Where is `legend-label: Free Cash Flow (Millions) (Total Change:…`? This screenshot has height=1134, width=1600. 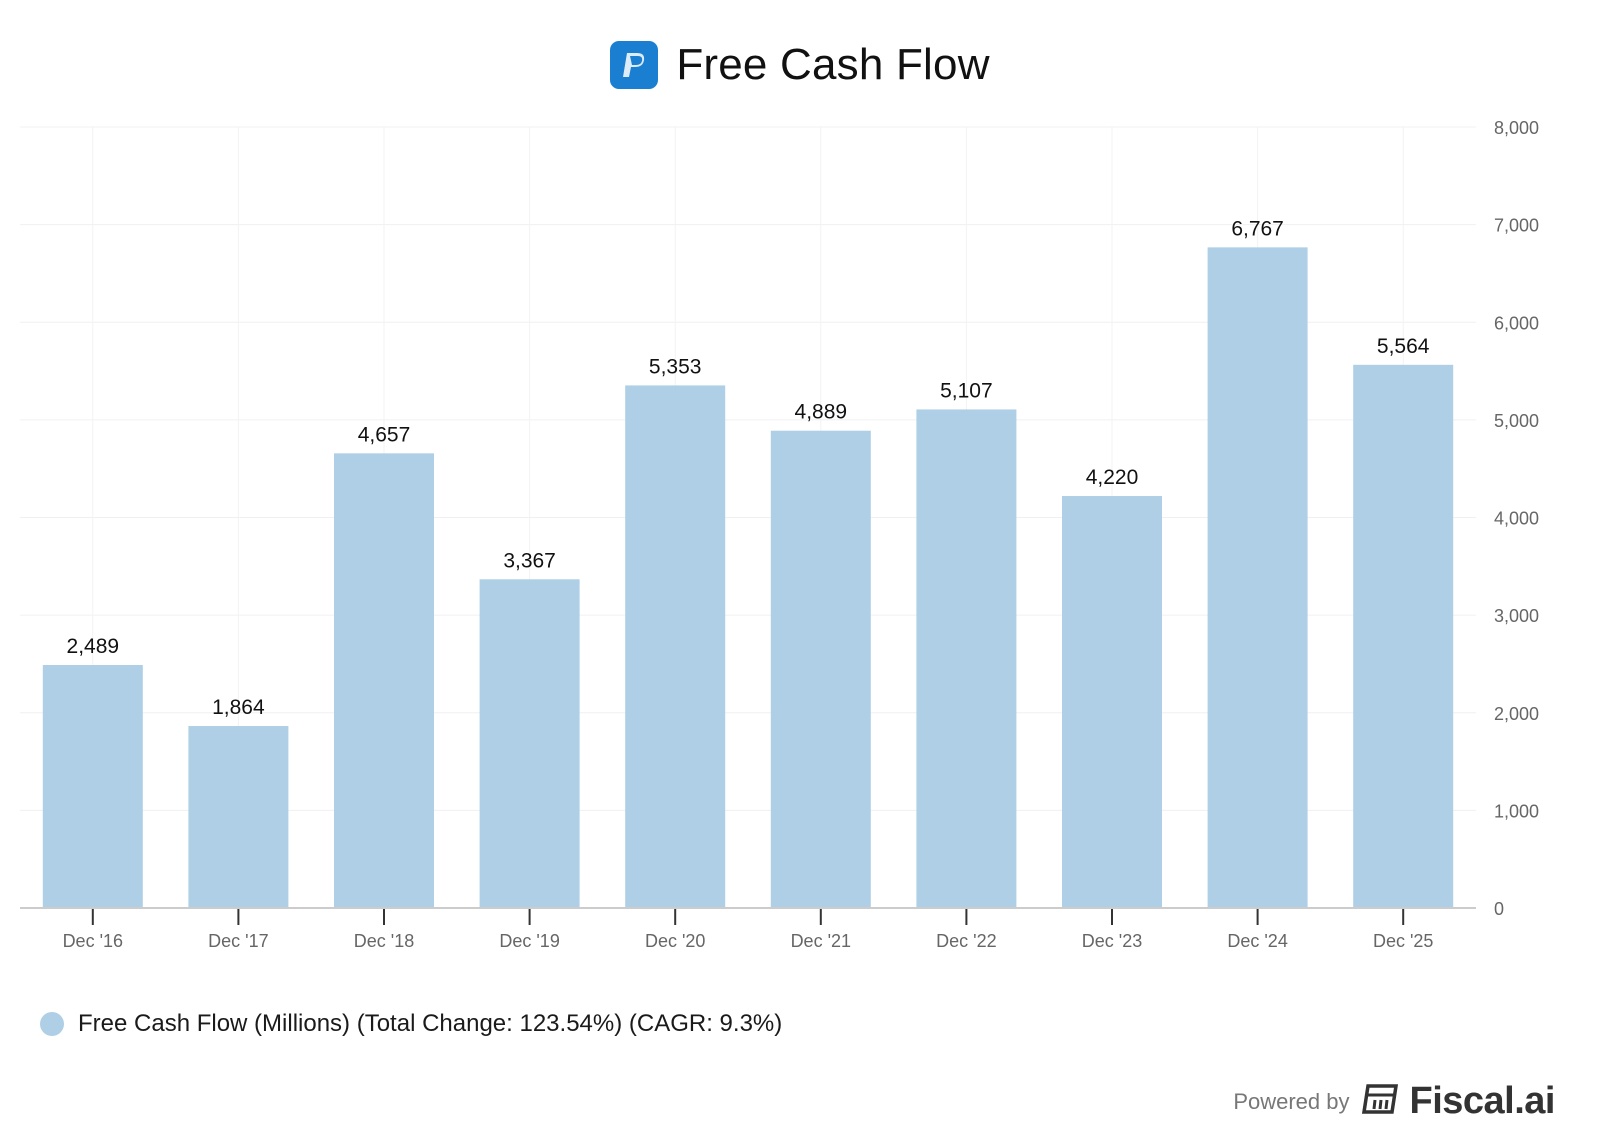 legend-label: Free Cash Flow (Millions) (Total Change:… is located at coordinates (430, 1023).